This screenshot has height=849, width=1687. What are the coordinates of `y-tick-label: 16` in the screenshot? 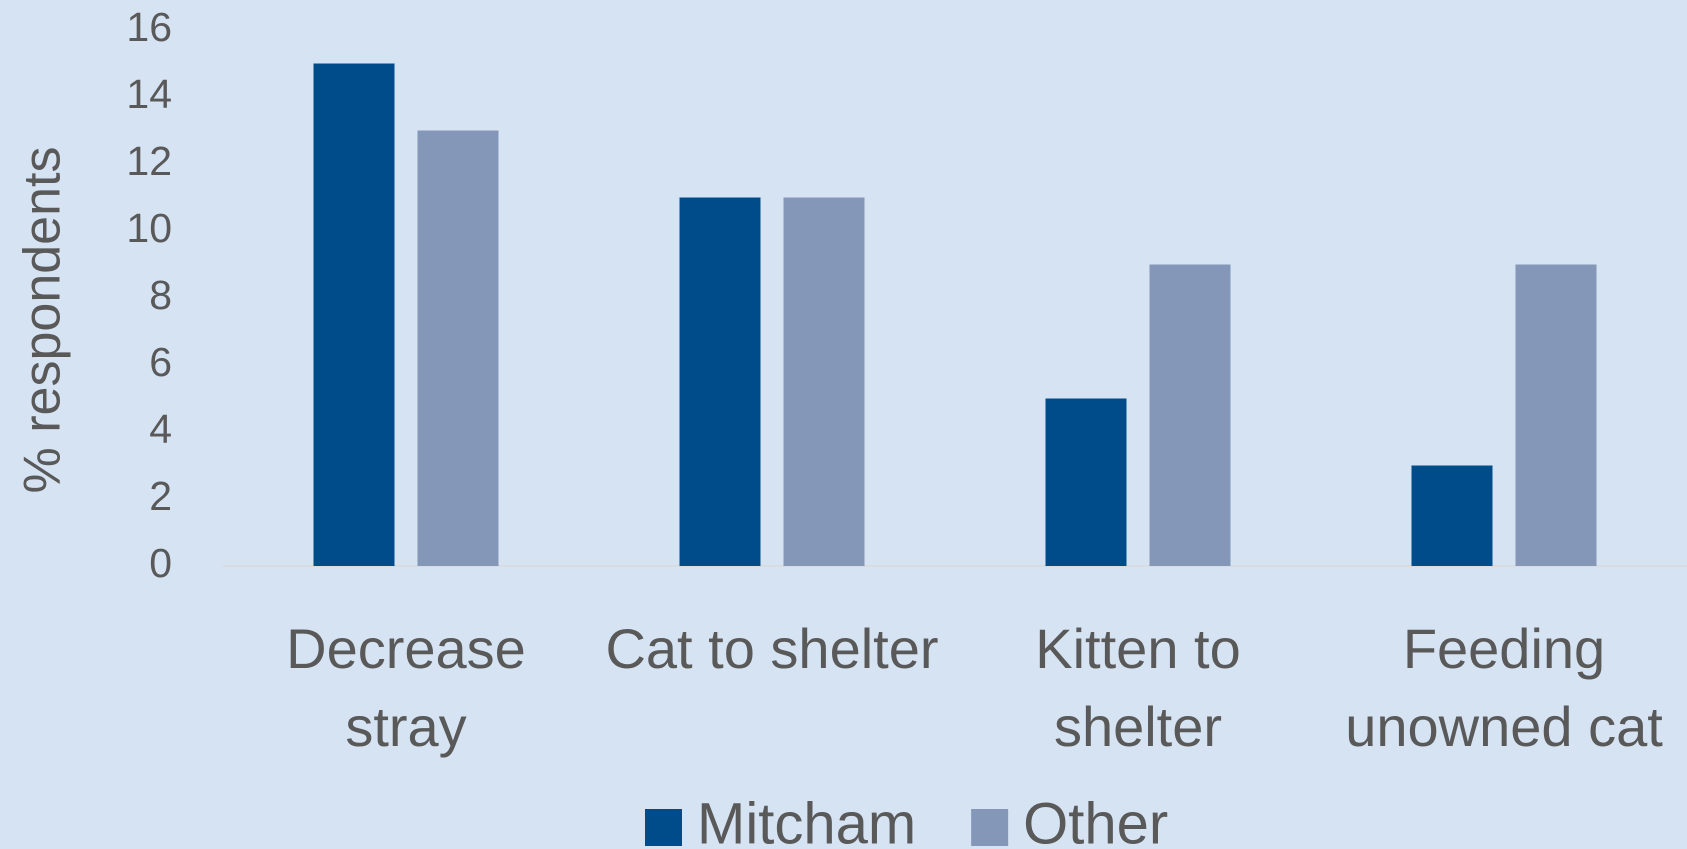 It's located at (149, 27).